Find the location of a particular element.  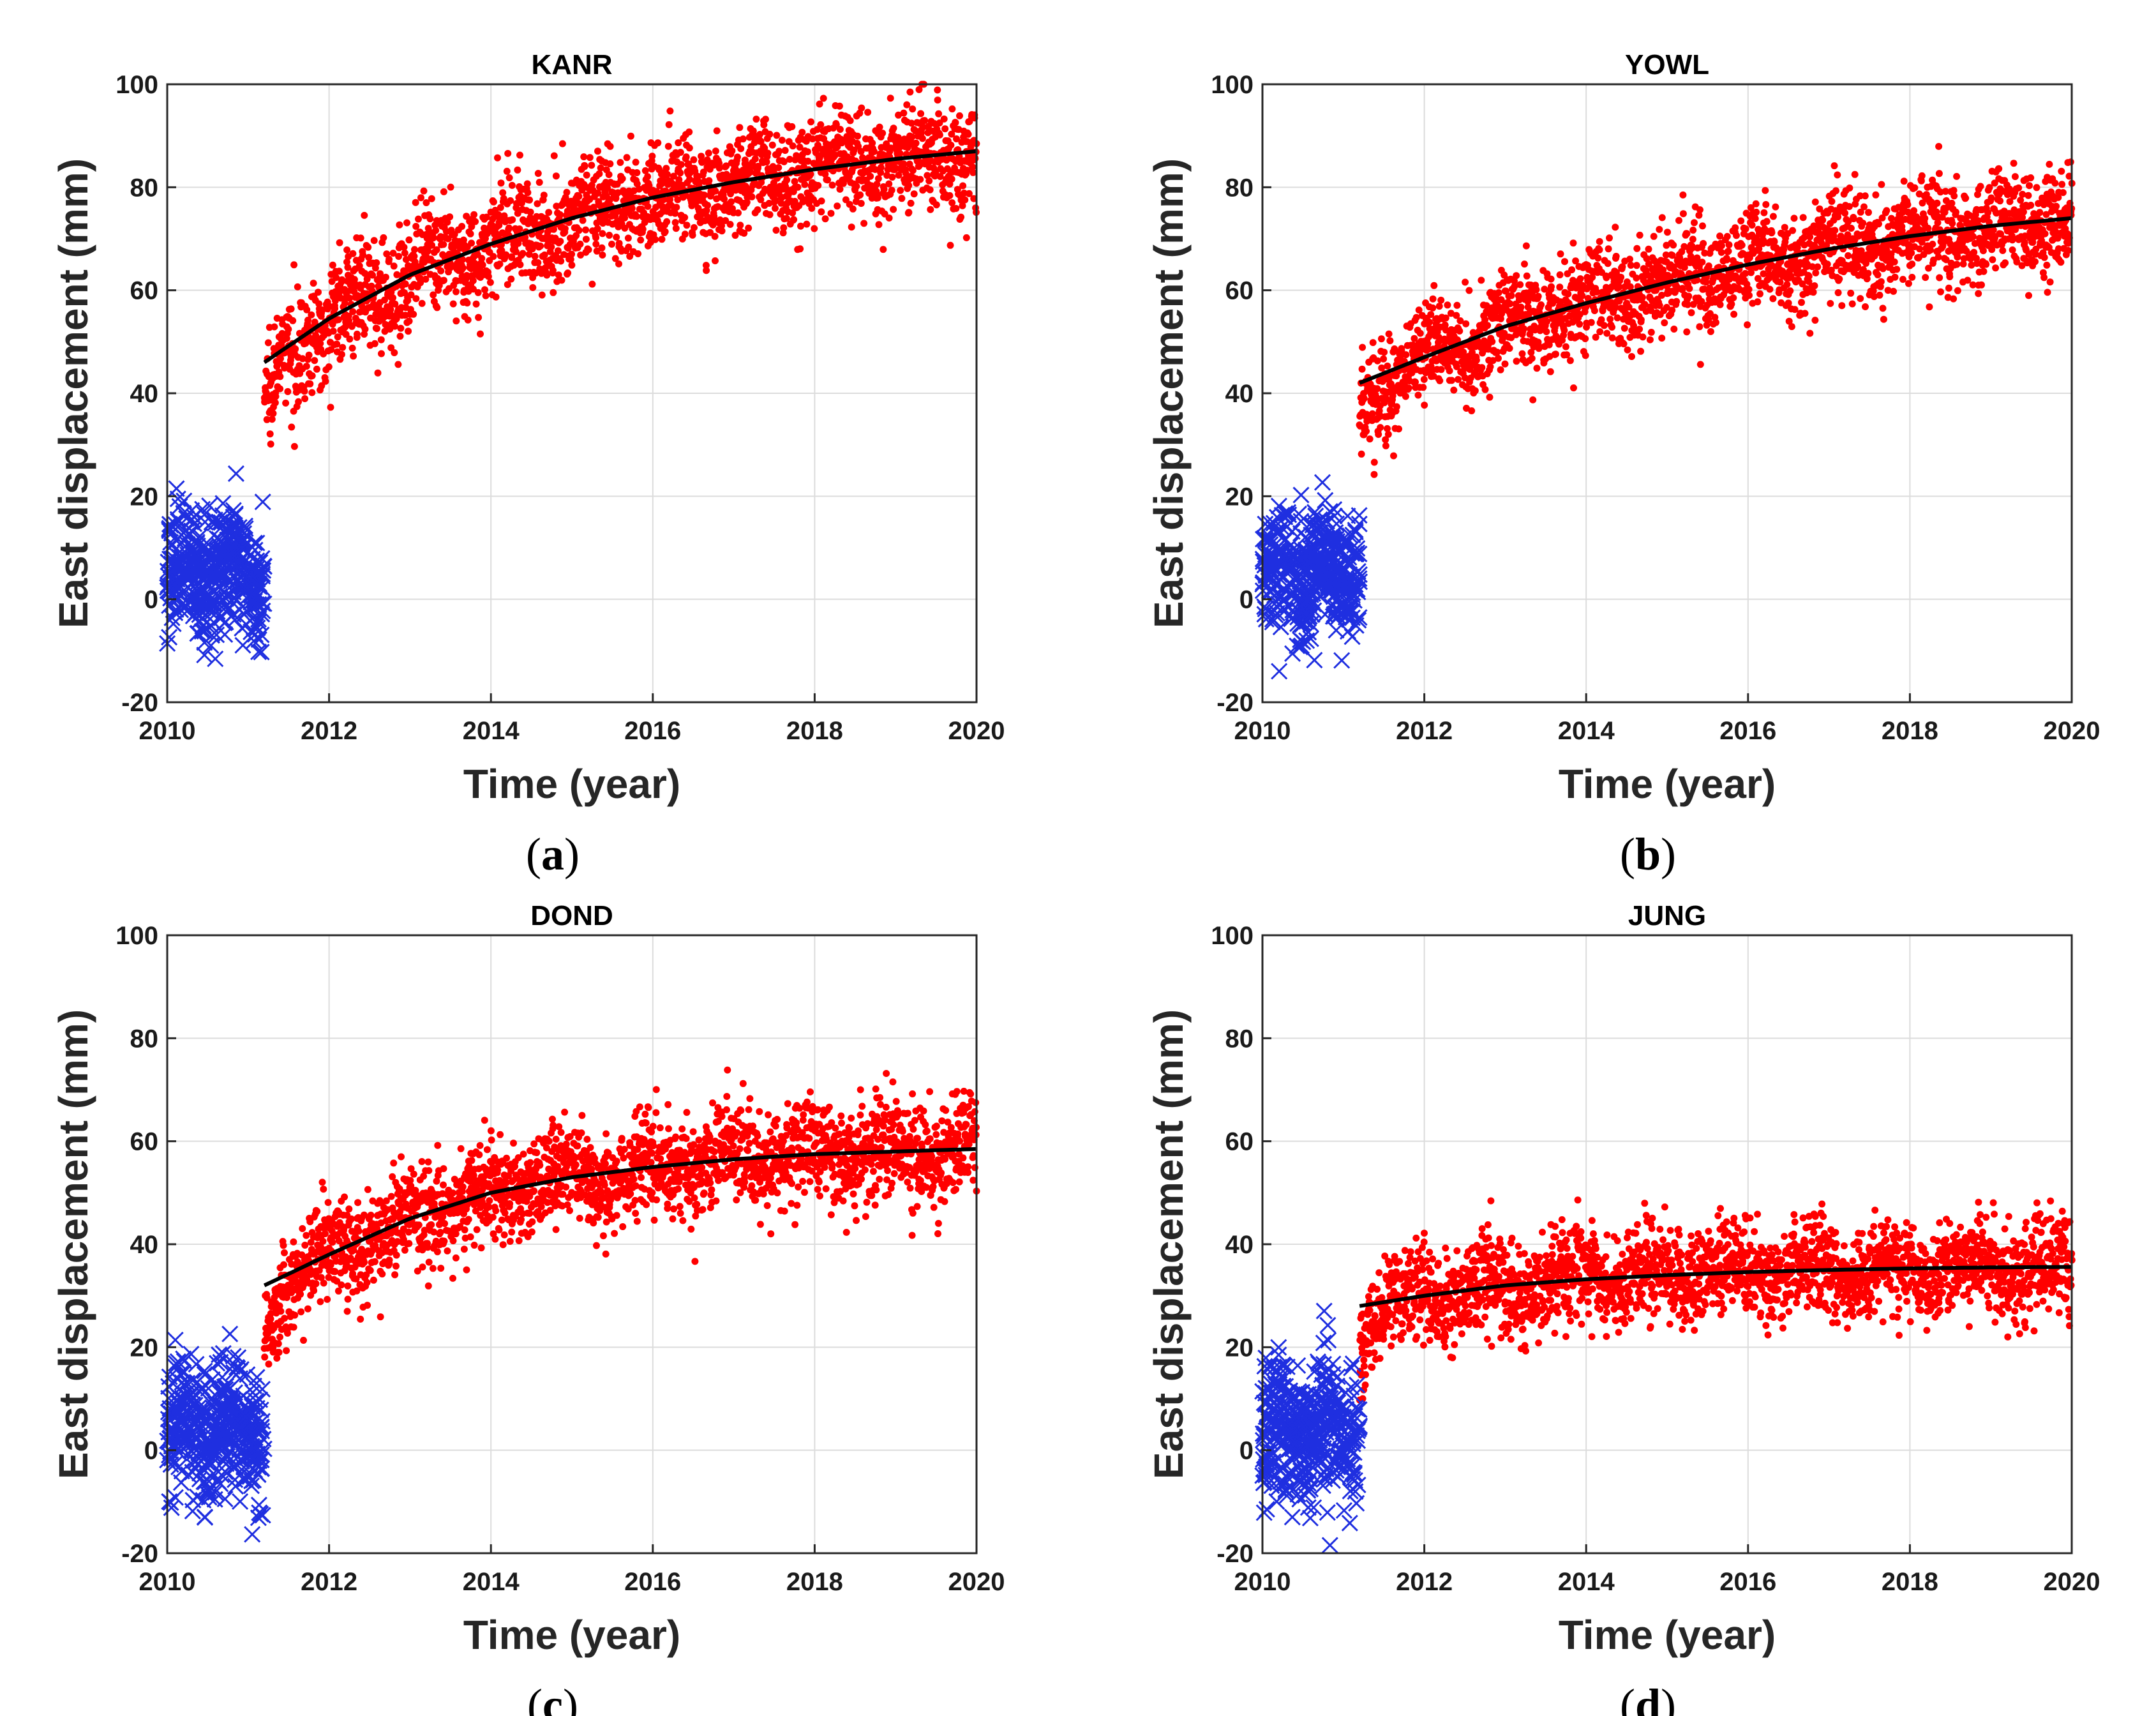

y-tick-label: 0 is located at coordinates (151, 600).